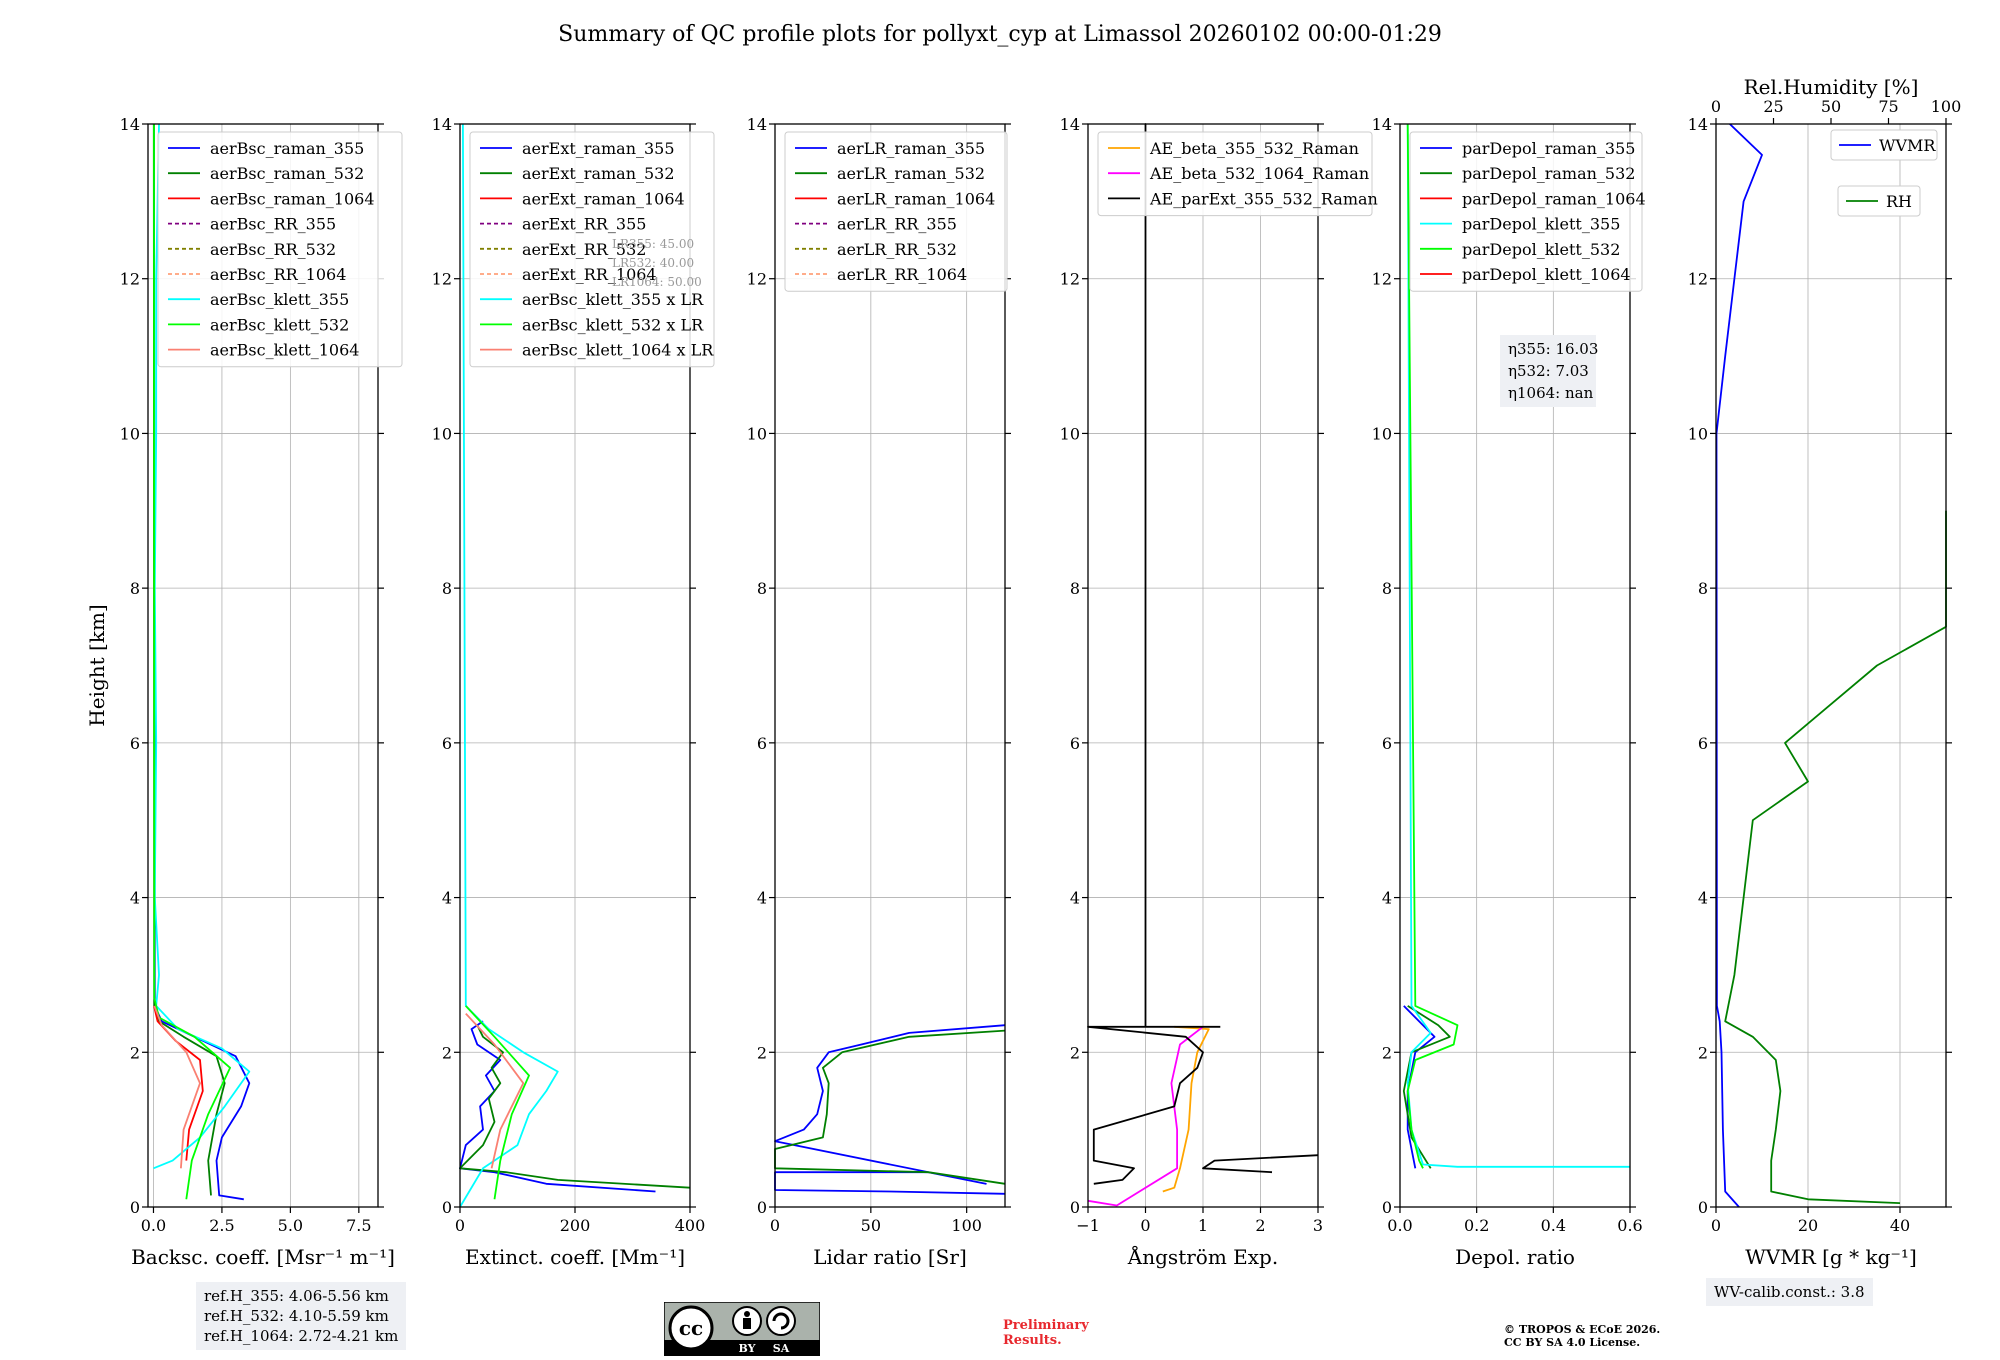  Describe the element at coordinates (263, 665) in the screenshot. I see `backscatter-axes-frame` at that location.